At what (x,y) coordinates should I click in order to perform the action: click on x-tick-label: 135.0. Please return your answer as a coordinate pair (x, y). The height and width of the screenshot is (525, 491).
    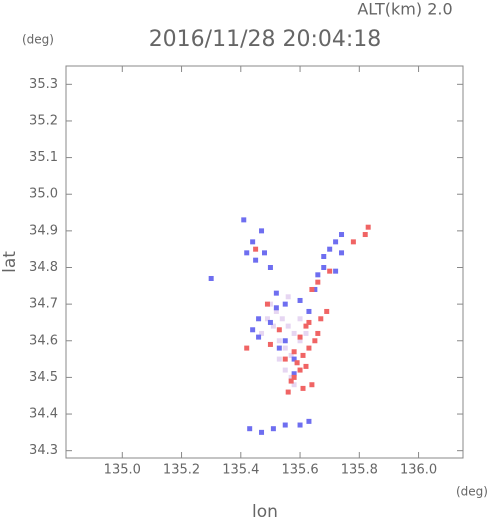
    Looking at the image, I should click on (122, 470).